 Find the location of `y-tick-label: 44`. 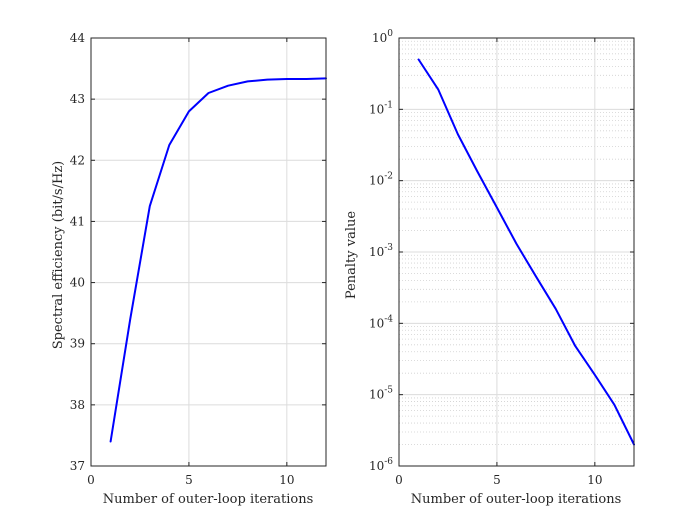

y-tick-label: 44 is located at coordinates (78, 38).